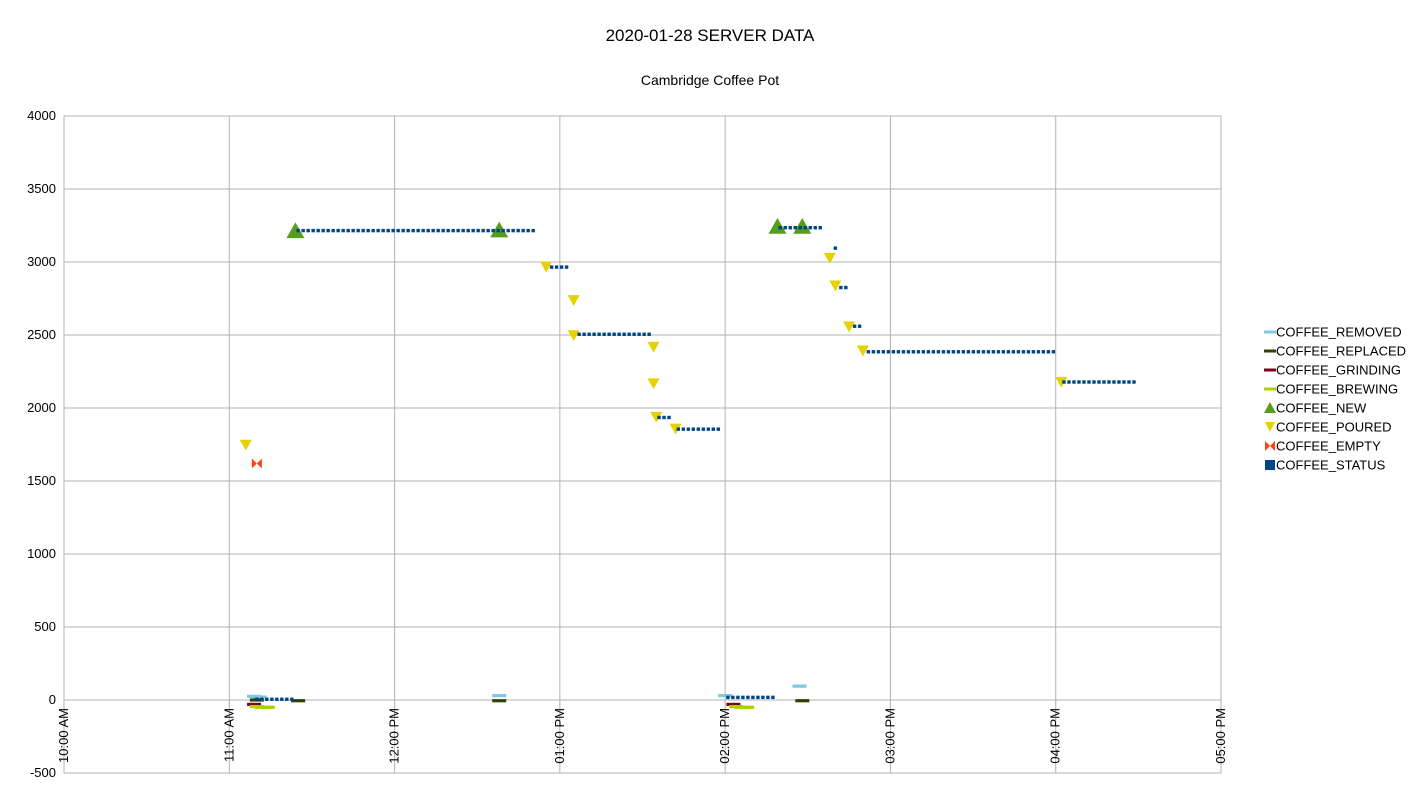 The height and width of the screenshot is (797, 1417). What do you see at coordinates (1321, 408) in the screenshot?
I see `legend-label: COFFEE_NEW` at bounding box center [1321, 408].